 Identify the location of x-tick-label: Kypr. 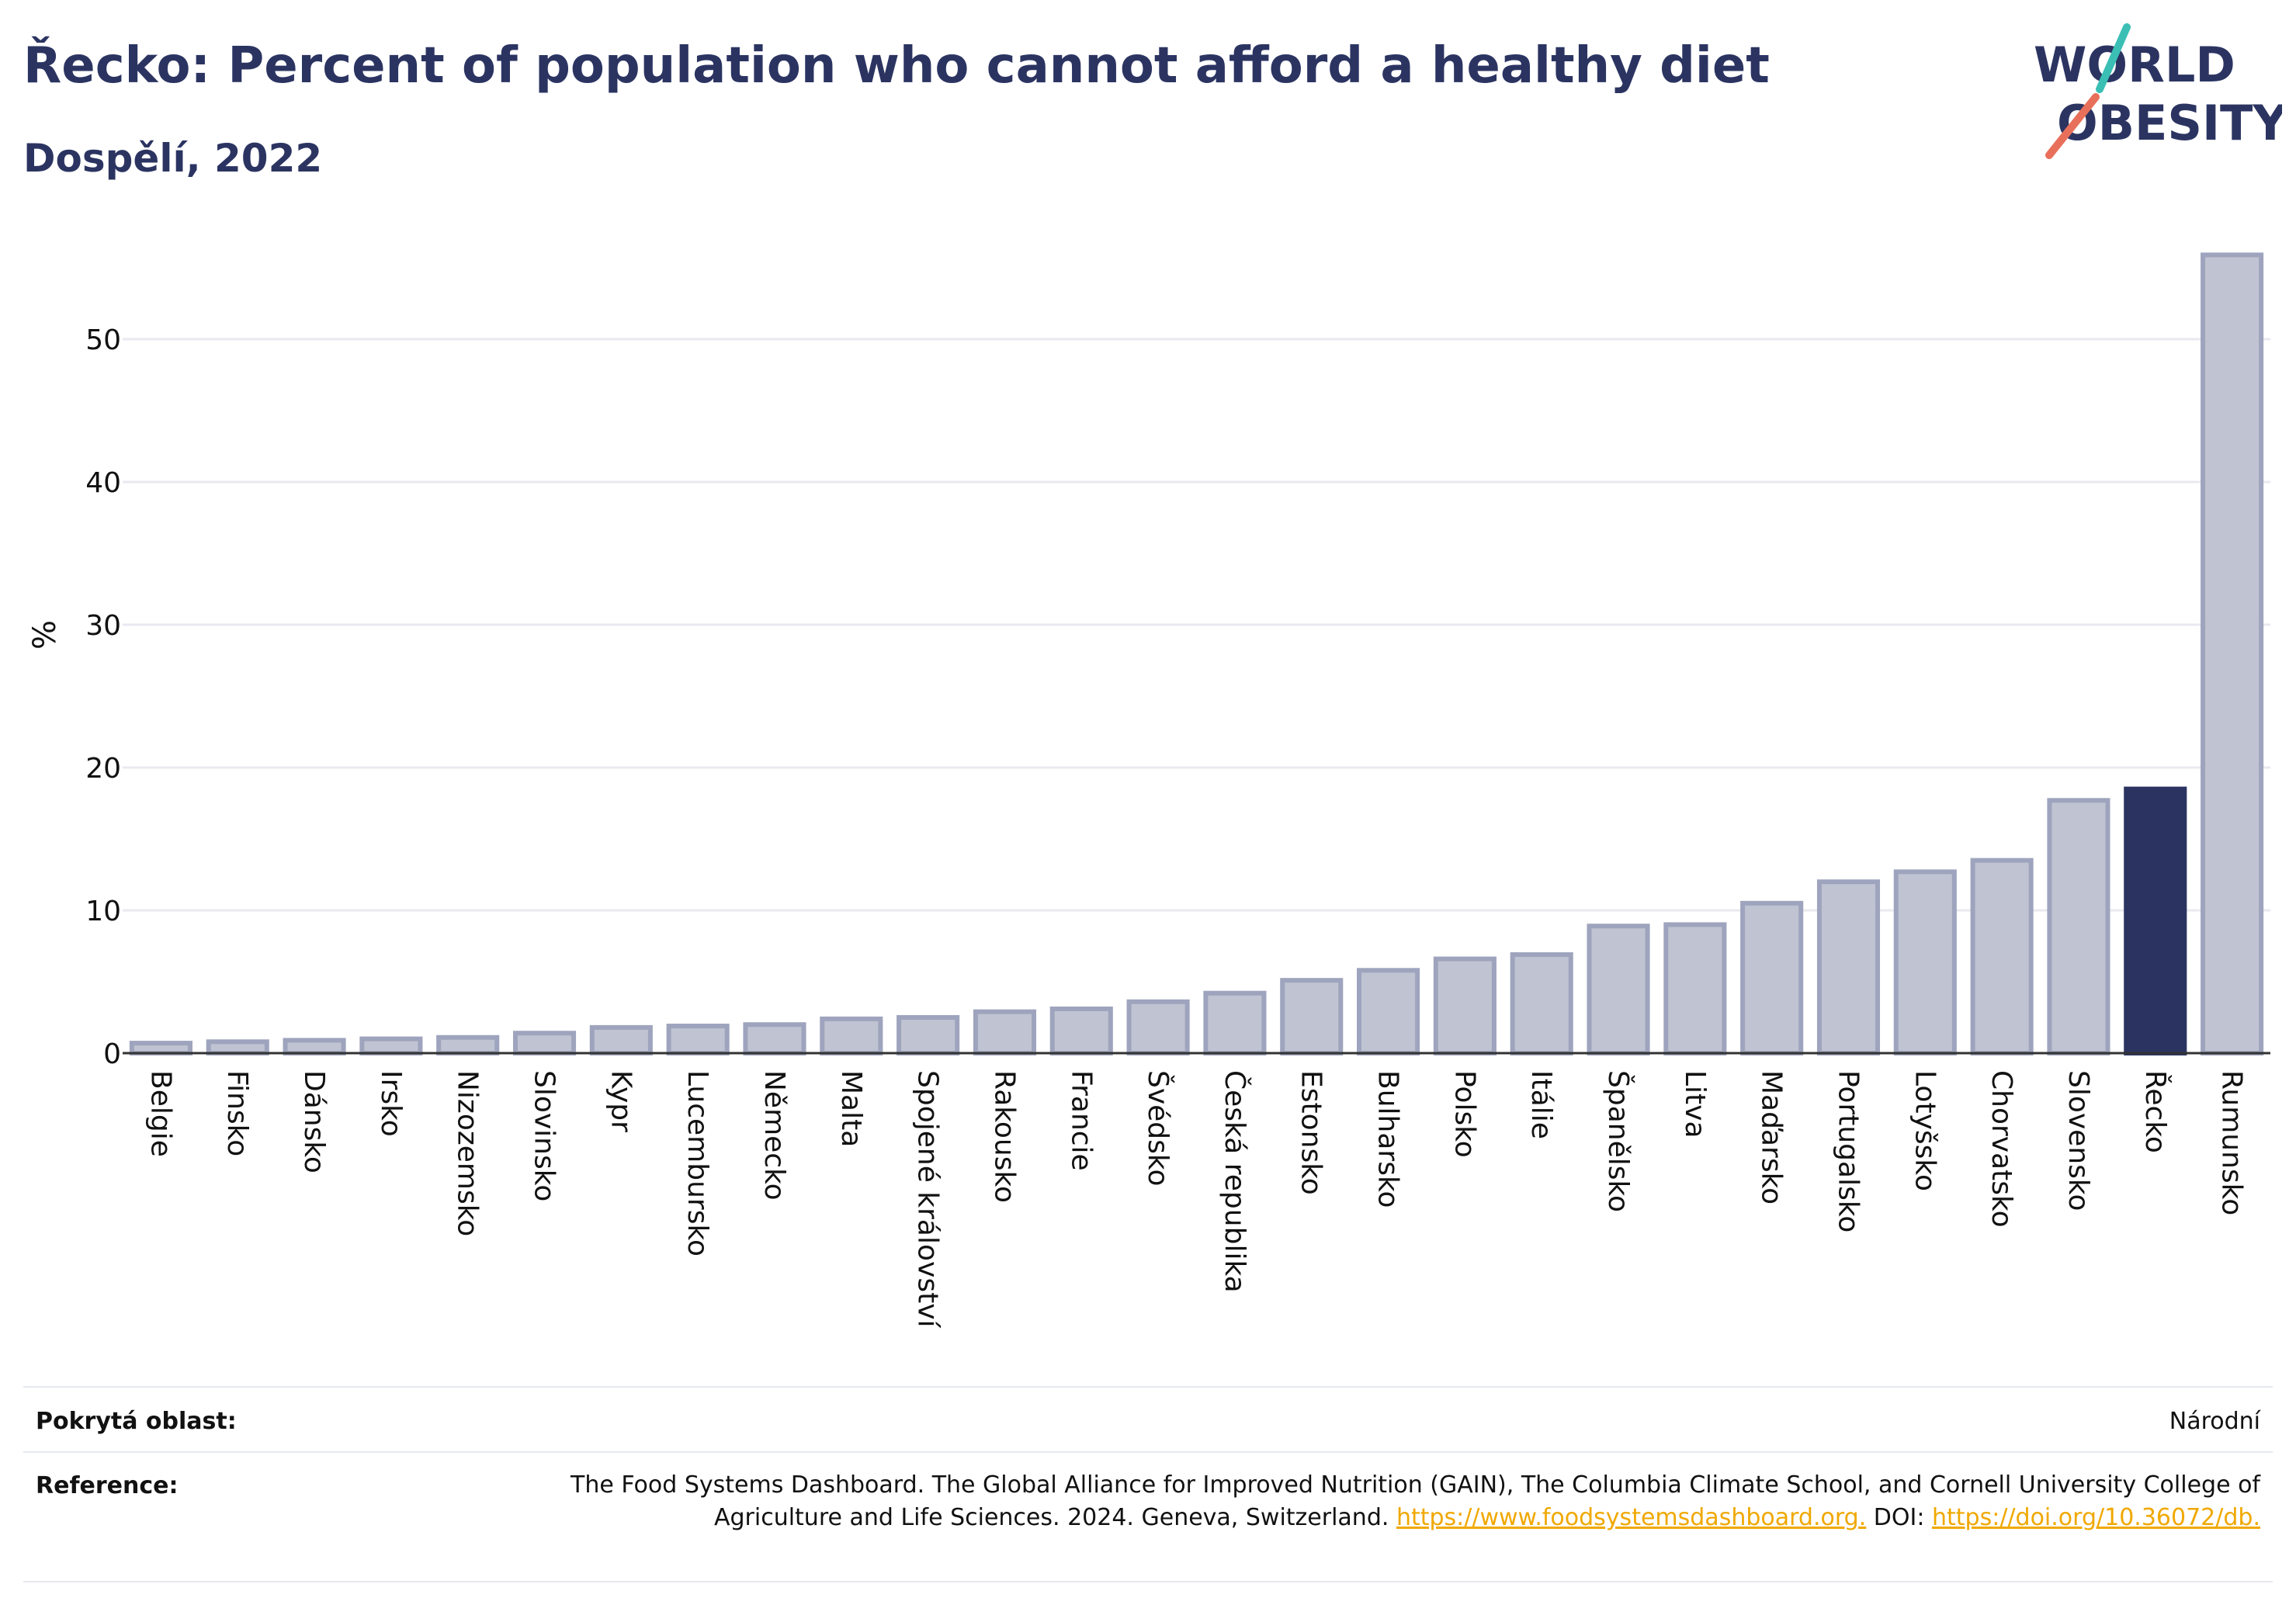
(620, 1101).